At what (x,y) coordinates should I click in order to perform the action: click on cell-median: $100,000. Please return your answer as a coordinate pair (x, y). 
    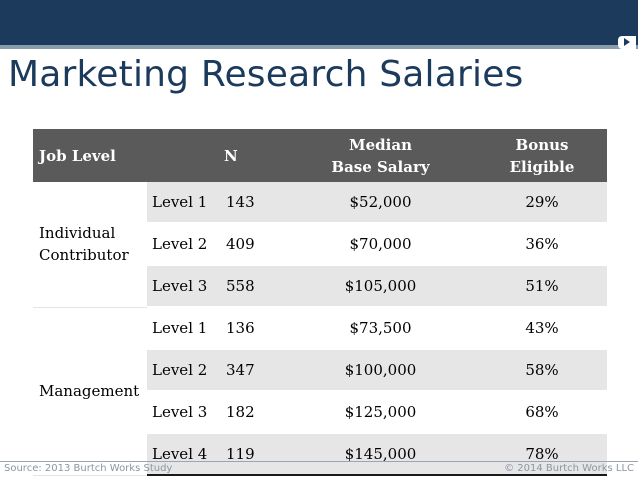
    Looking at the image, I should click on (380, 370).